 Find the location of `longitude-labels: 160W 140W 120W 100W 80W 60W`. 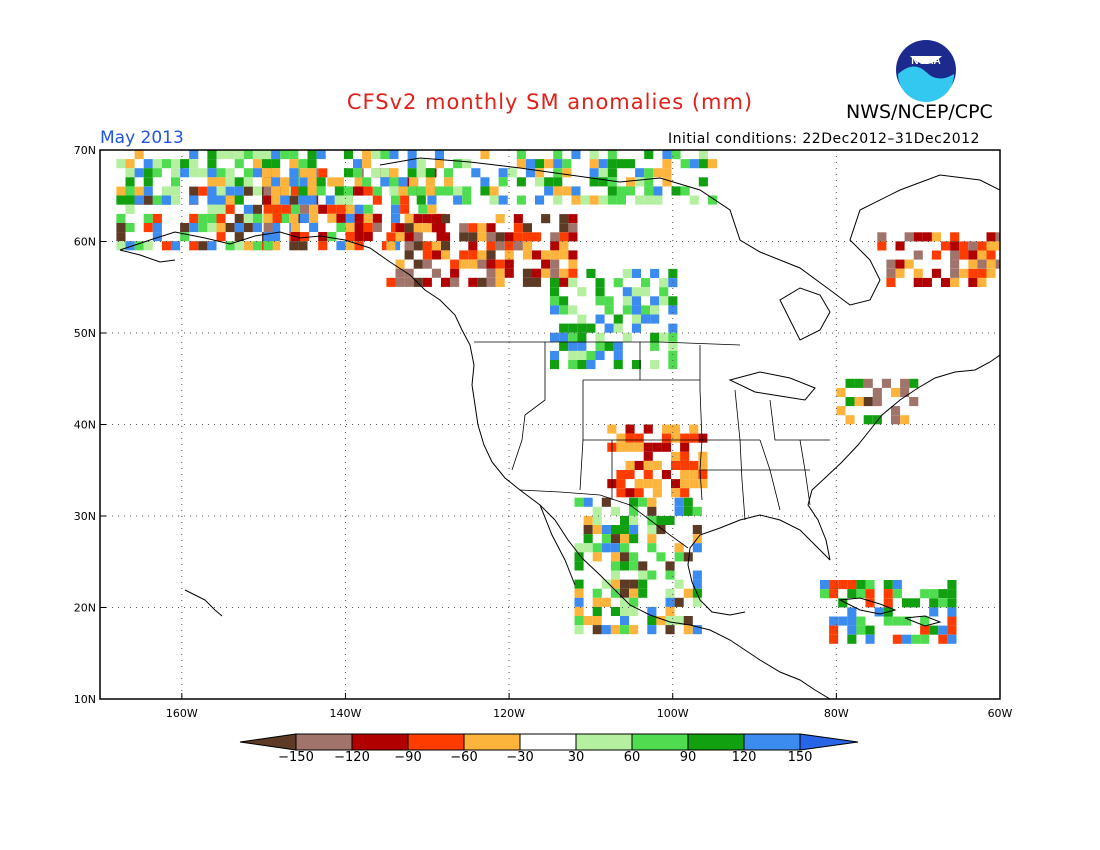

longitude-labels: 160W 140W 120W 100W 80W 60W is located at coordinates (589, 713).